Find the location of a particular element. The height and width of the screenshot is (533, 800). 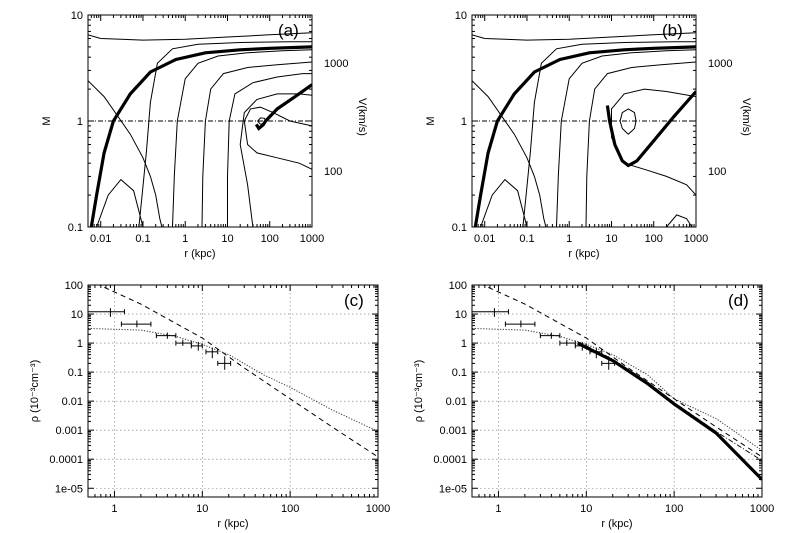

panel-label: (b) is located at coordinates (672, 30).